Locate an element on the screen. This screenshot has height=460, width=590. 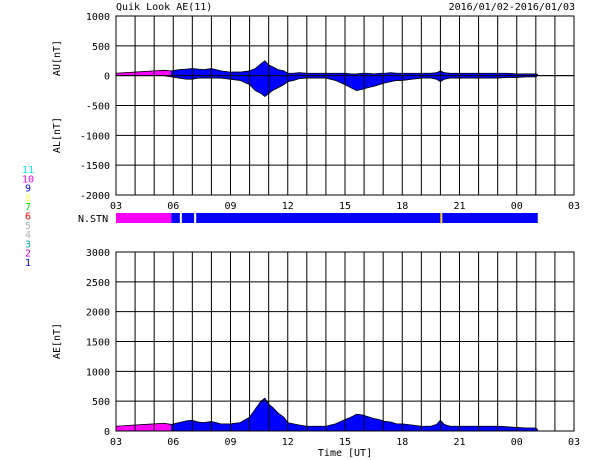
bottom-y-tick-label: 1000 is located at coordinates (98, 372).